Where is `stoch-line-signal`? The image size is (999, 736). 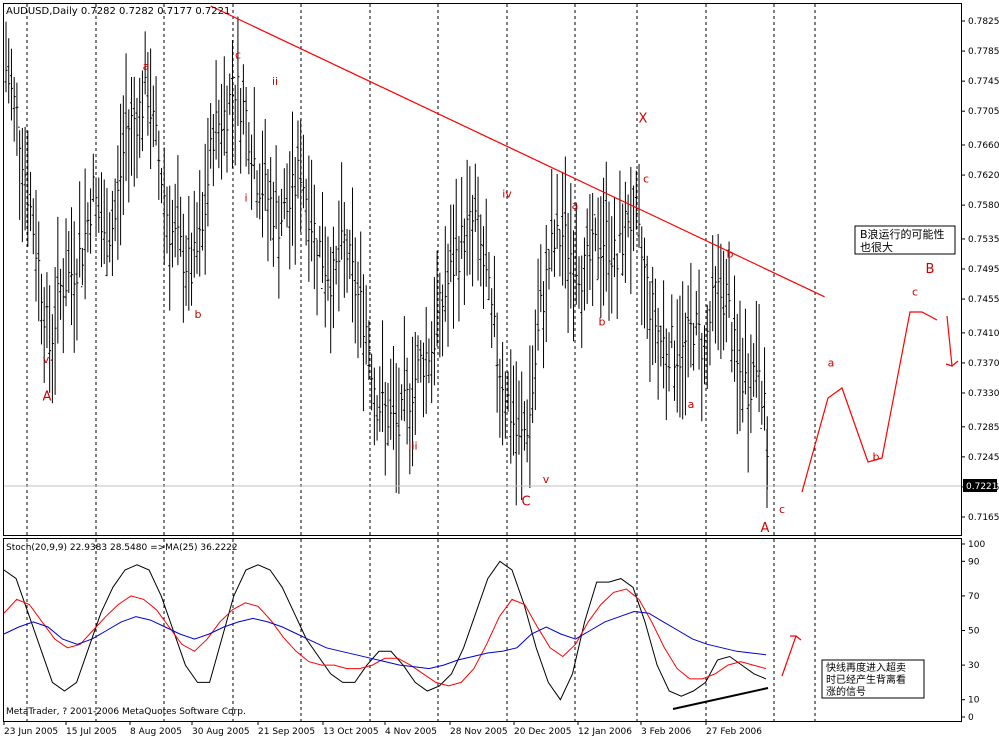
stoch-line-signal is located at coordinates (385, 637).